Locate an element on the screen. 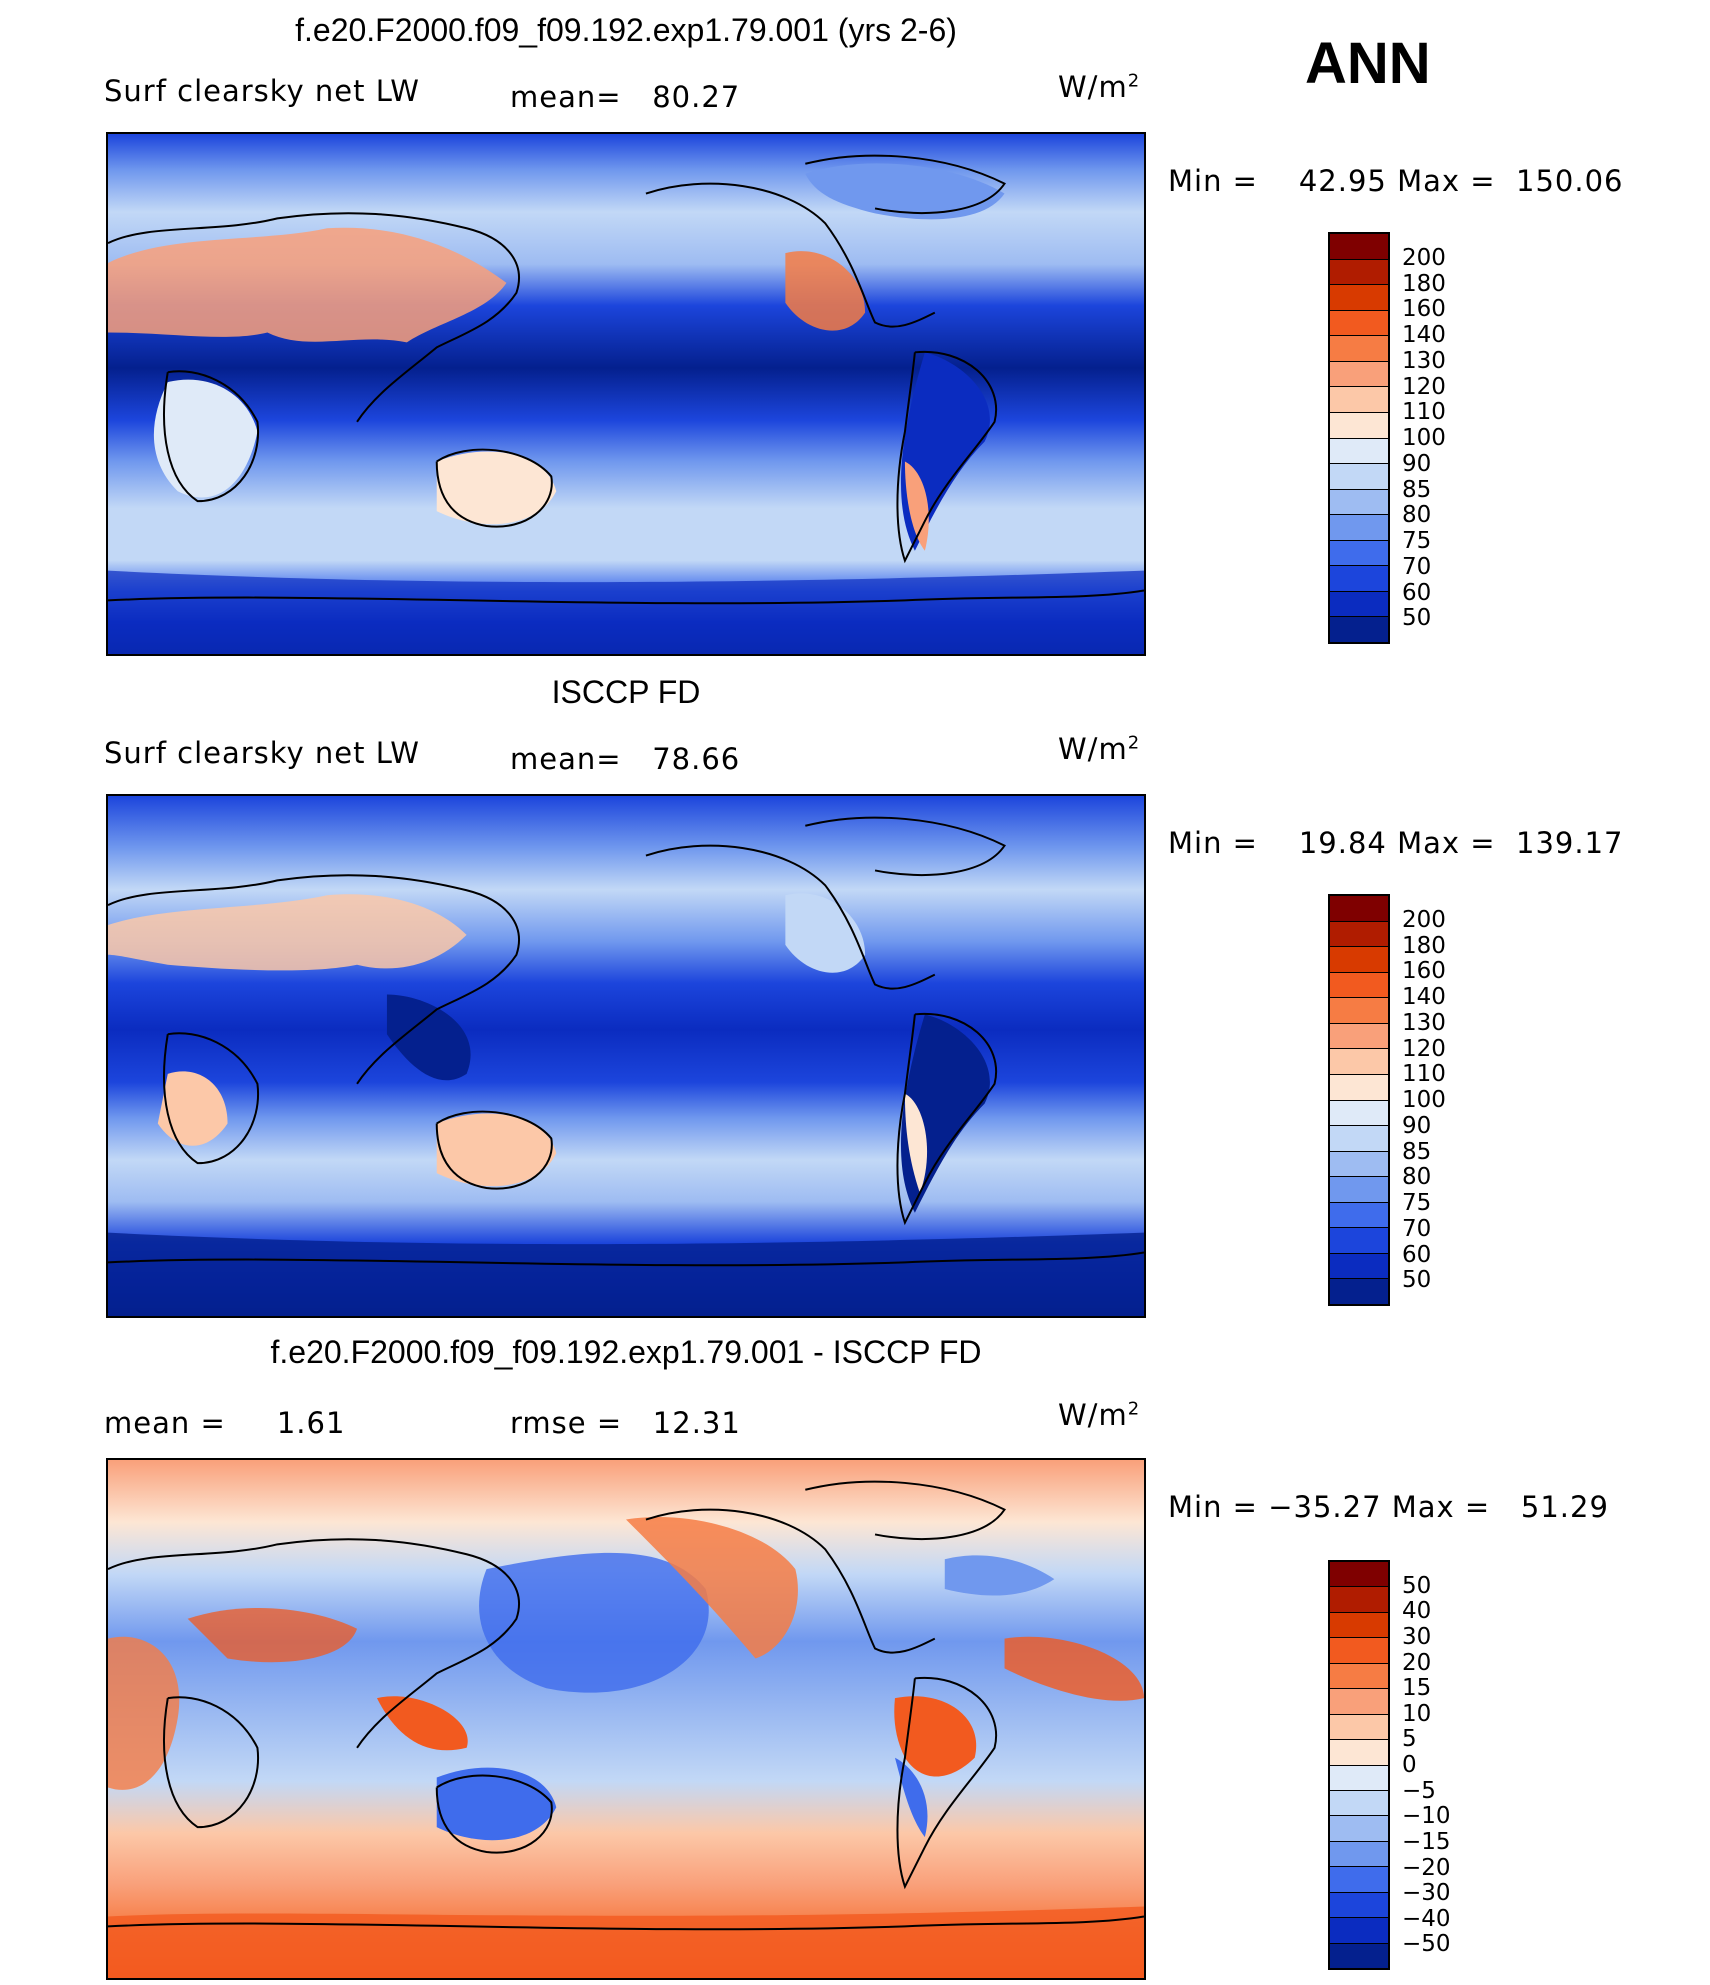 This screenshot has width=1710, height=1985. colorbar-tick-label: 160 is located at coordinates (1424, 309).